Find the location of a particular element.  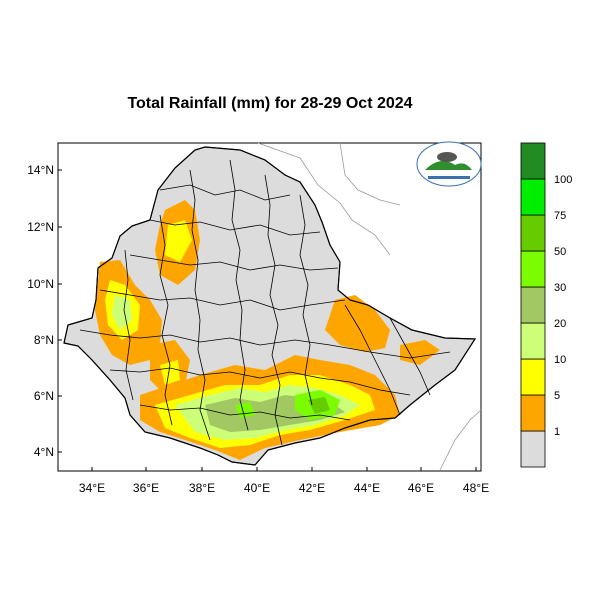

lat-tick-label: 8°N is located at coordinates (44, 340).